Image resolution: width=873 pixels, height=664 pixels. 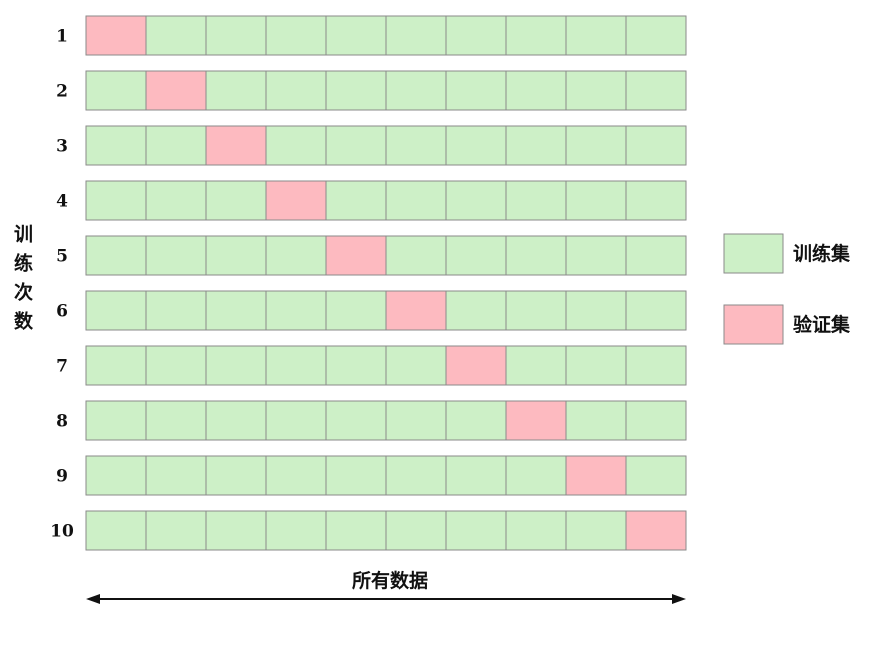 What do you see at coordinates (93, 599) in the screenshot?
I see `arrow-left-head` at bounding box center [93, 599].